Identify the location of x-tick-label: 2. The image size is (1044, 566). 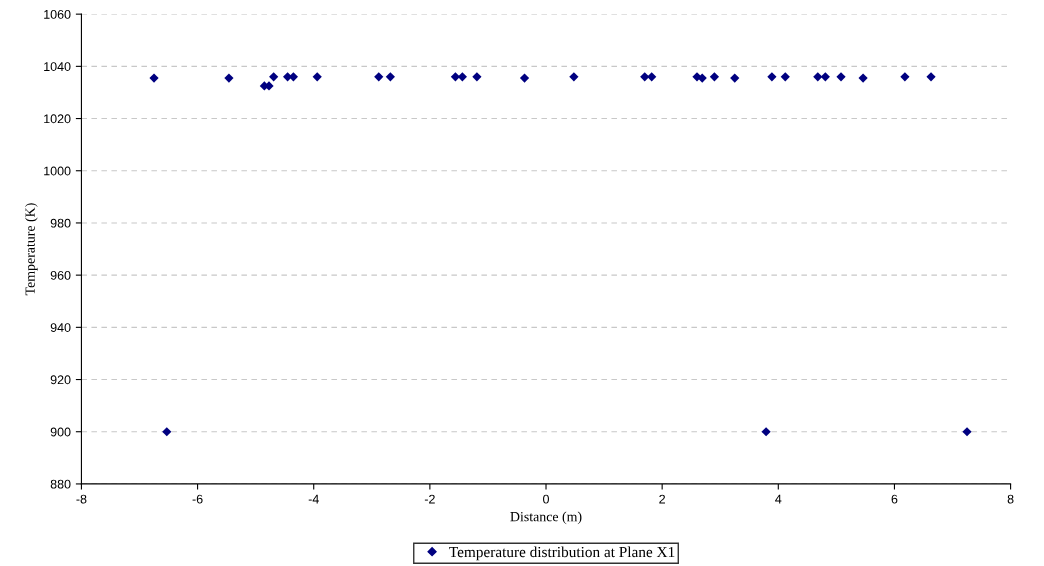
(662, 499).